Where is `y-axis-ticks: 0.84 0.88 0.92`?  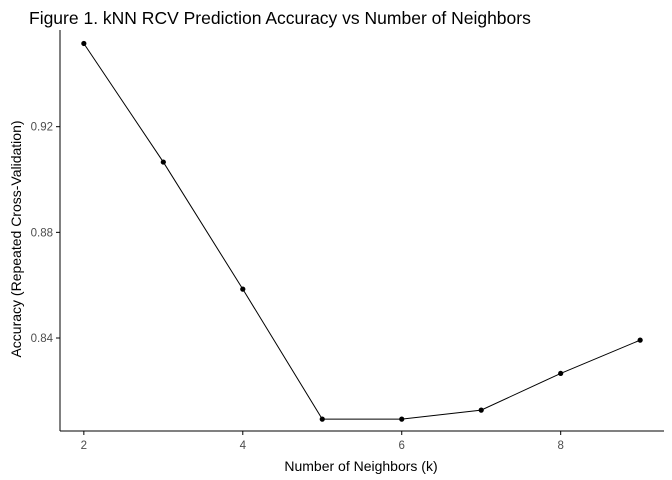 y-axis-ticks: 0.84 0.88 0.92 is located at coordinates (45, 233).